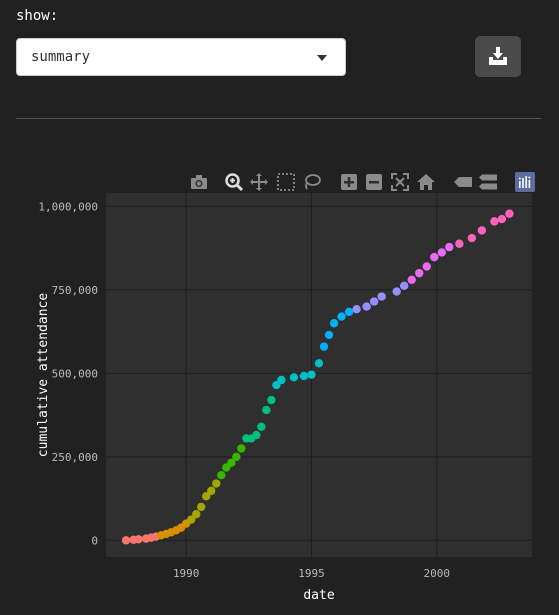 The width and height of the screenshot is (559, 615). Describe the element at coordinates (94, 540) in the screenshot. I see `y-tick-label: 0` at that location.